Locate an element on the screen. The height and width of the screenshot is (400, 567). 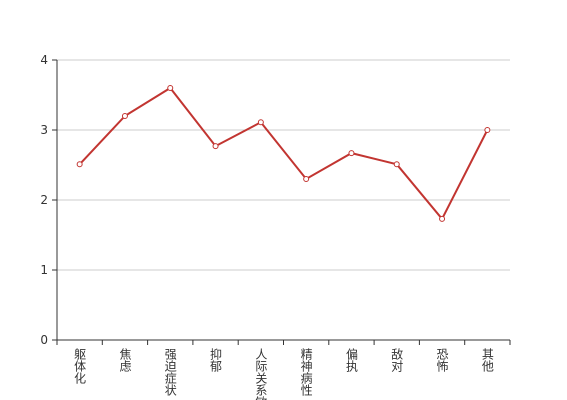
x-tick-label: 抑郁 is located at coordinates (216, 360).